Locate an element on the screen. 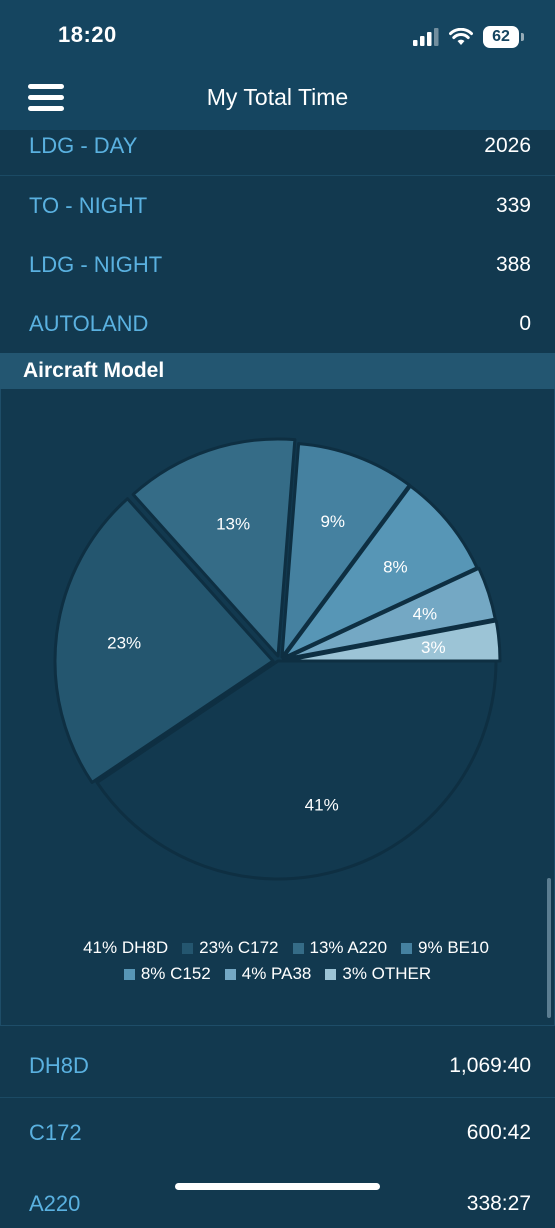 The image size is (555, 1228). stat-value: 388 is located at coordinates (513, 264).